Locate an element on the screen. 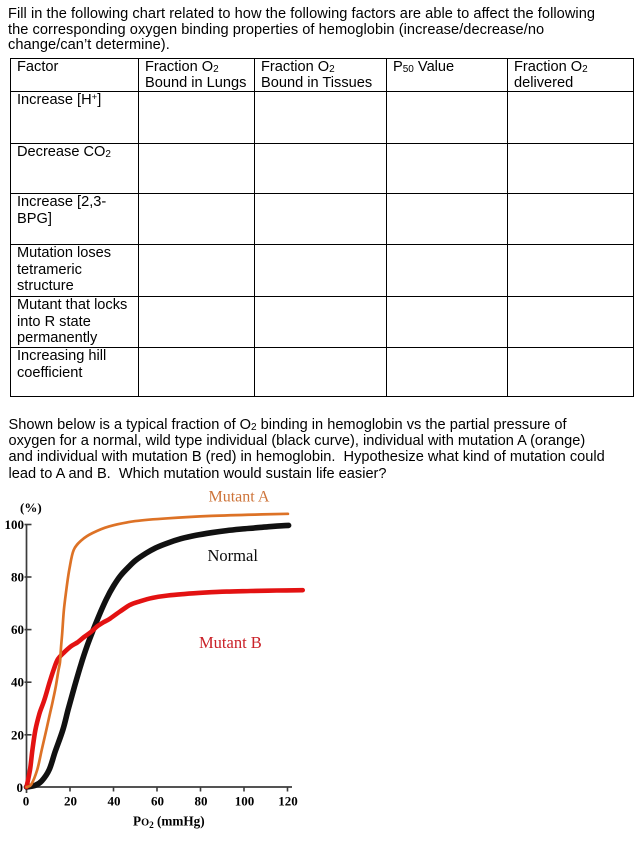 This screenshot has height=854, width=637. svg-text: Mutant B is located at coordinates (230, 642).